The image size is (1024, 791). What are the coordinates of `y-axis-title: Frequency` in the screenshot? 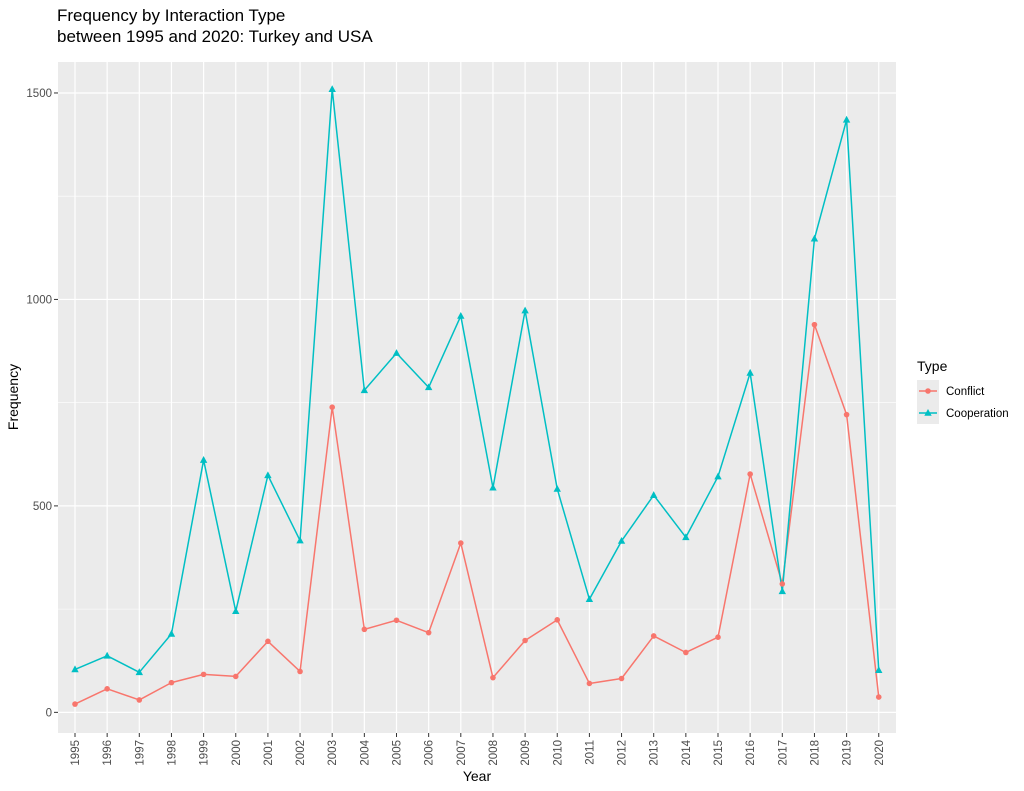 It's located at (13, 397).